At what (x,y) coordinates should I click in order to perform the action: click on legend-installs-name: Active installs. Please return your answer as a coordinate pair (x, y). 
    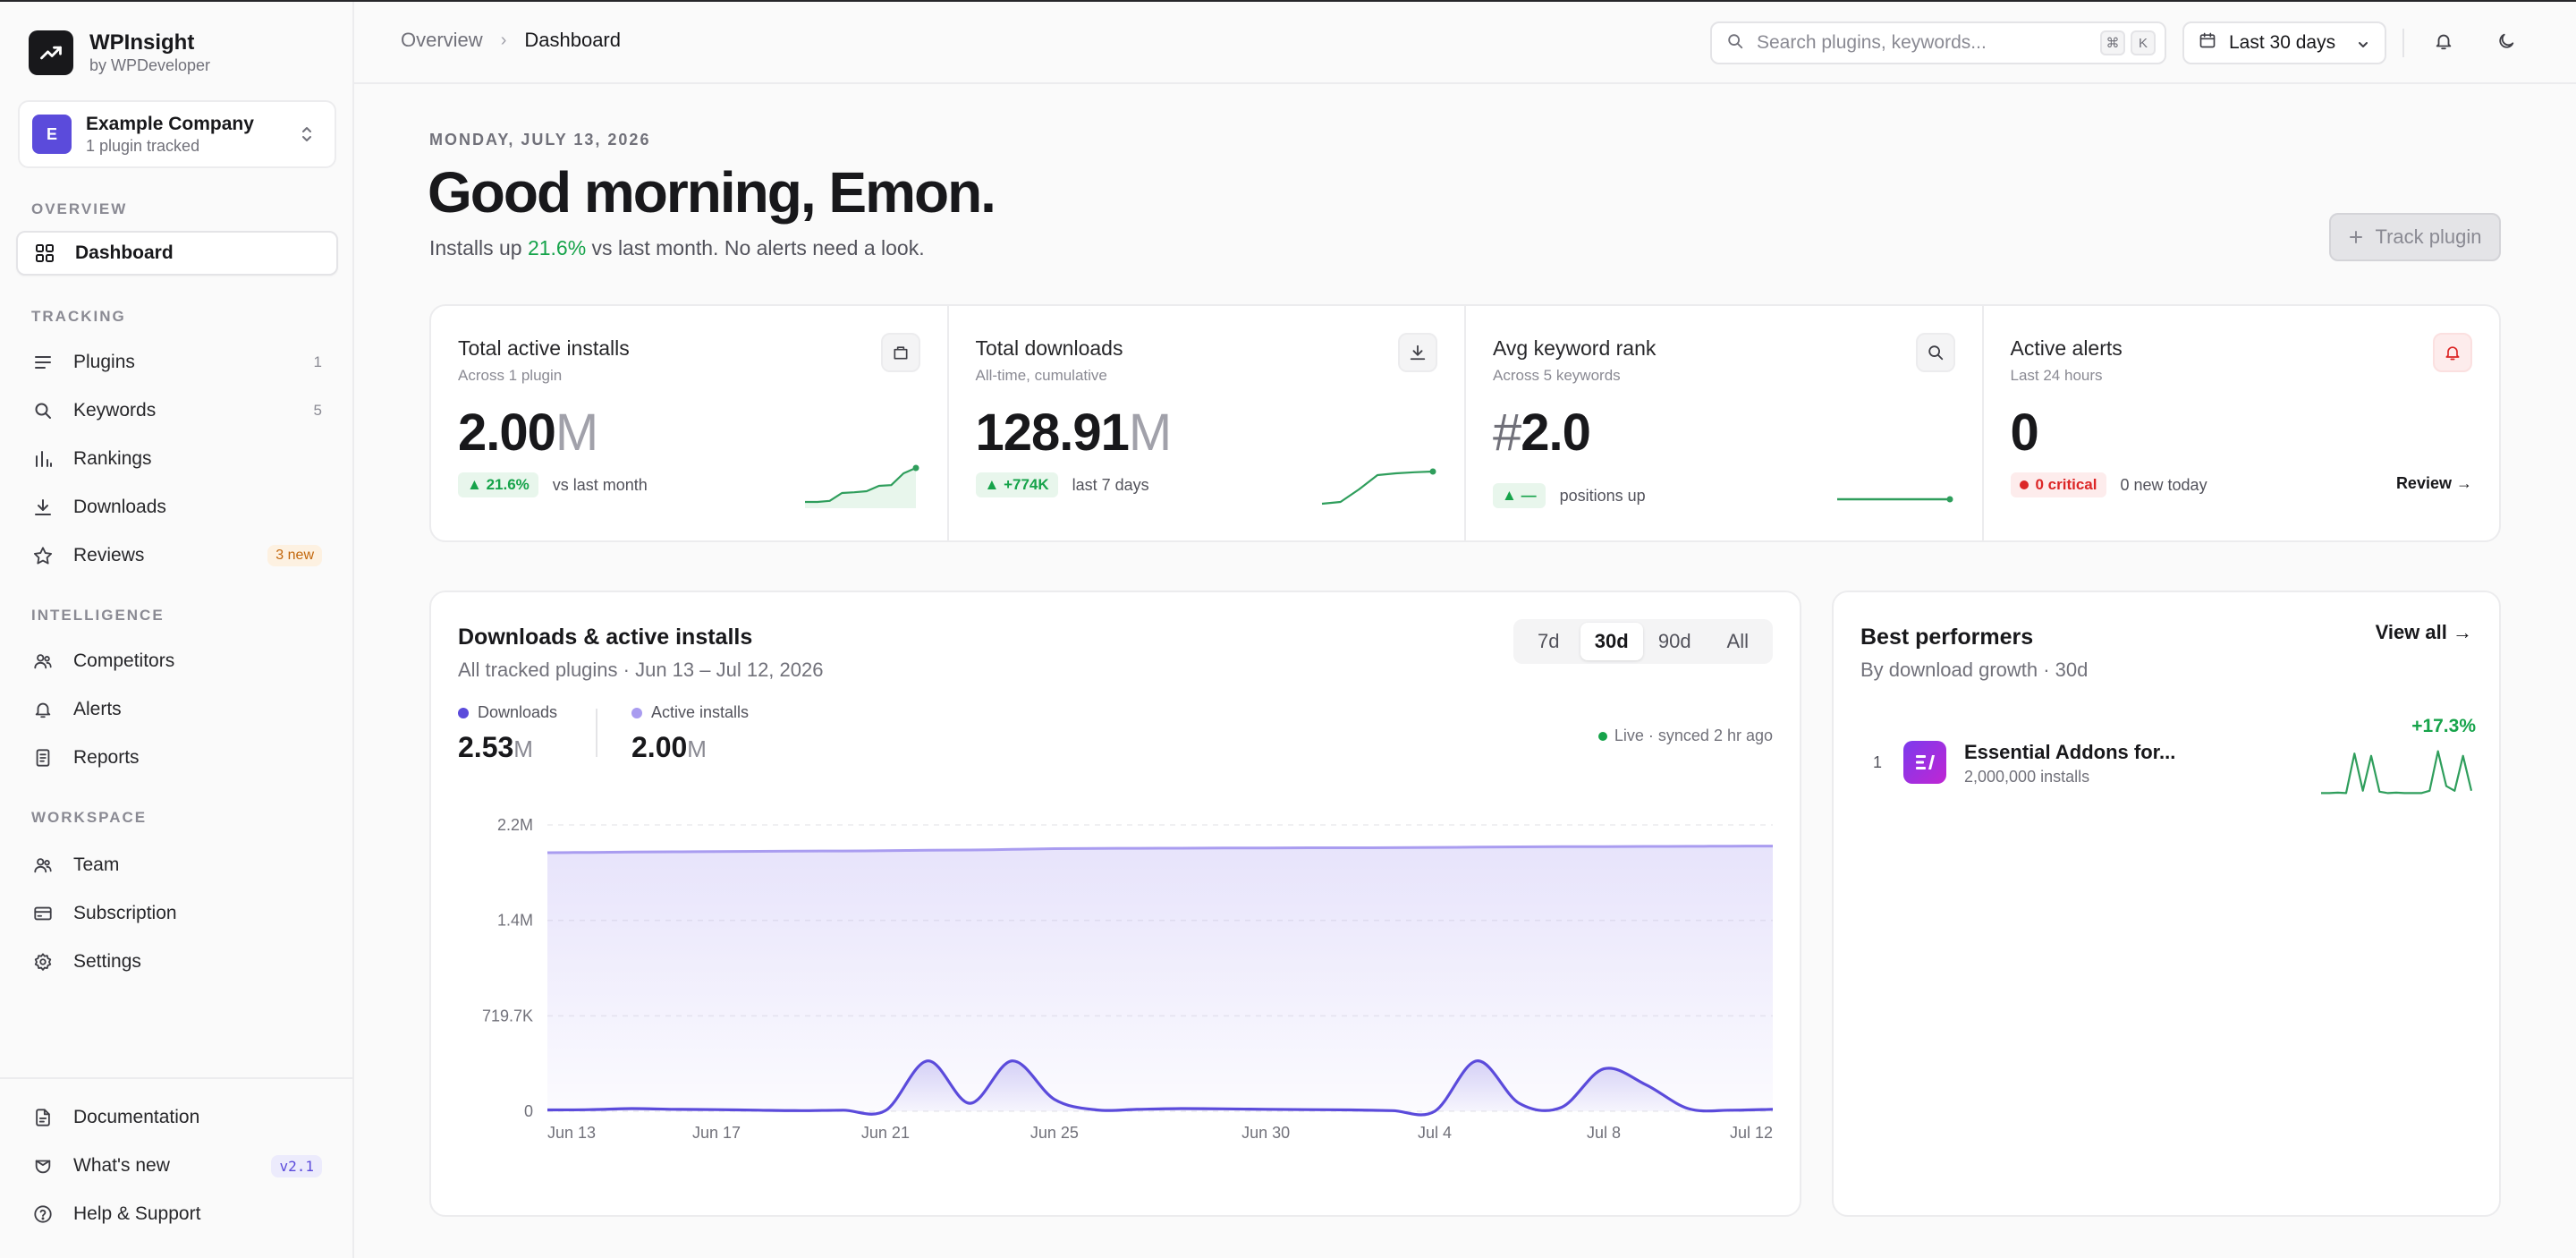
    Looking at the image, I should click on (700, 712).